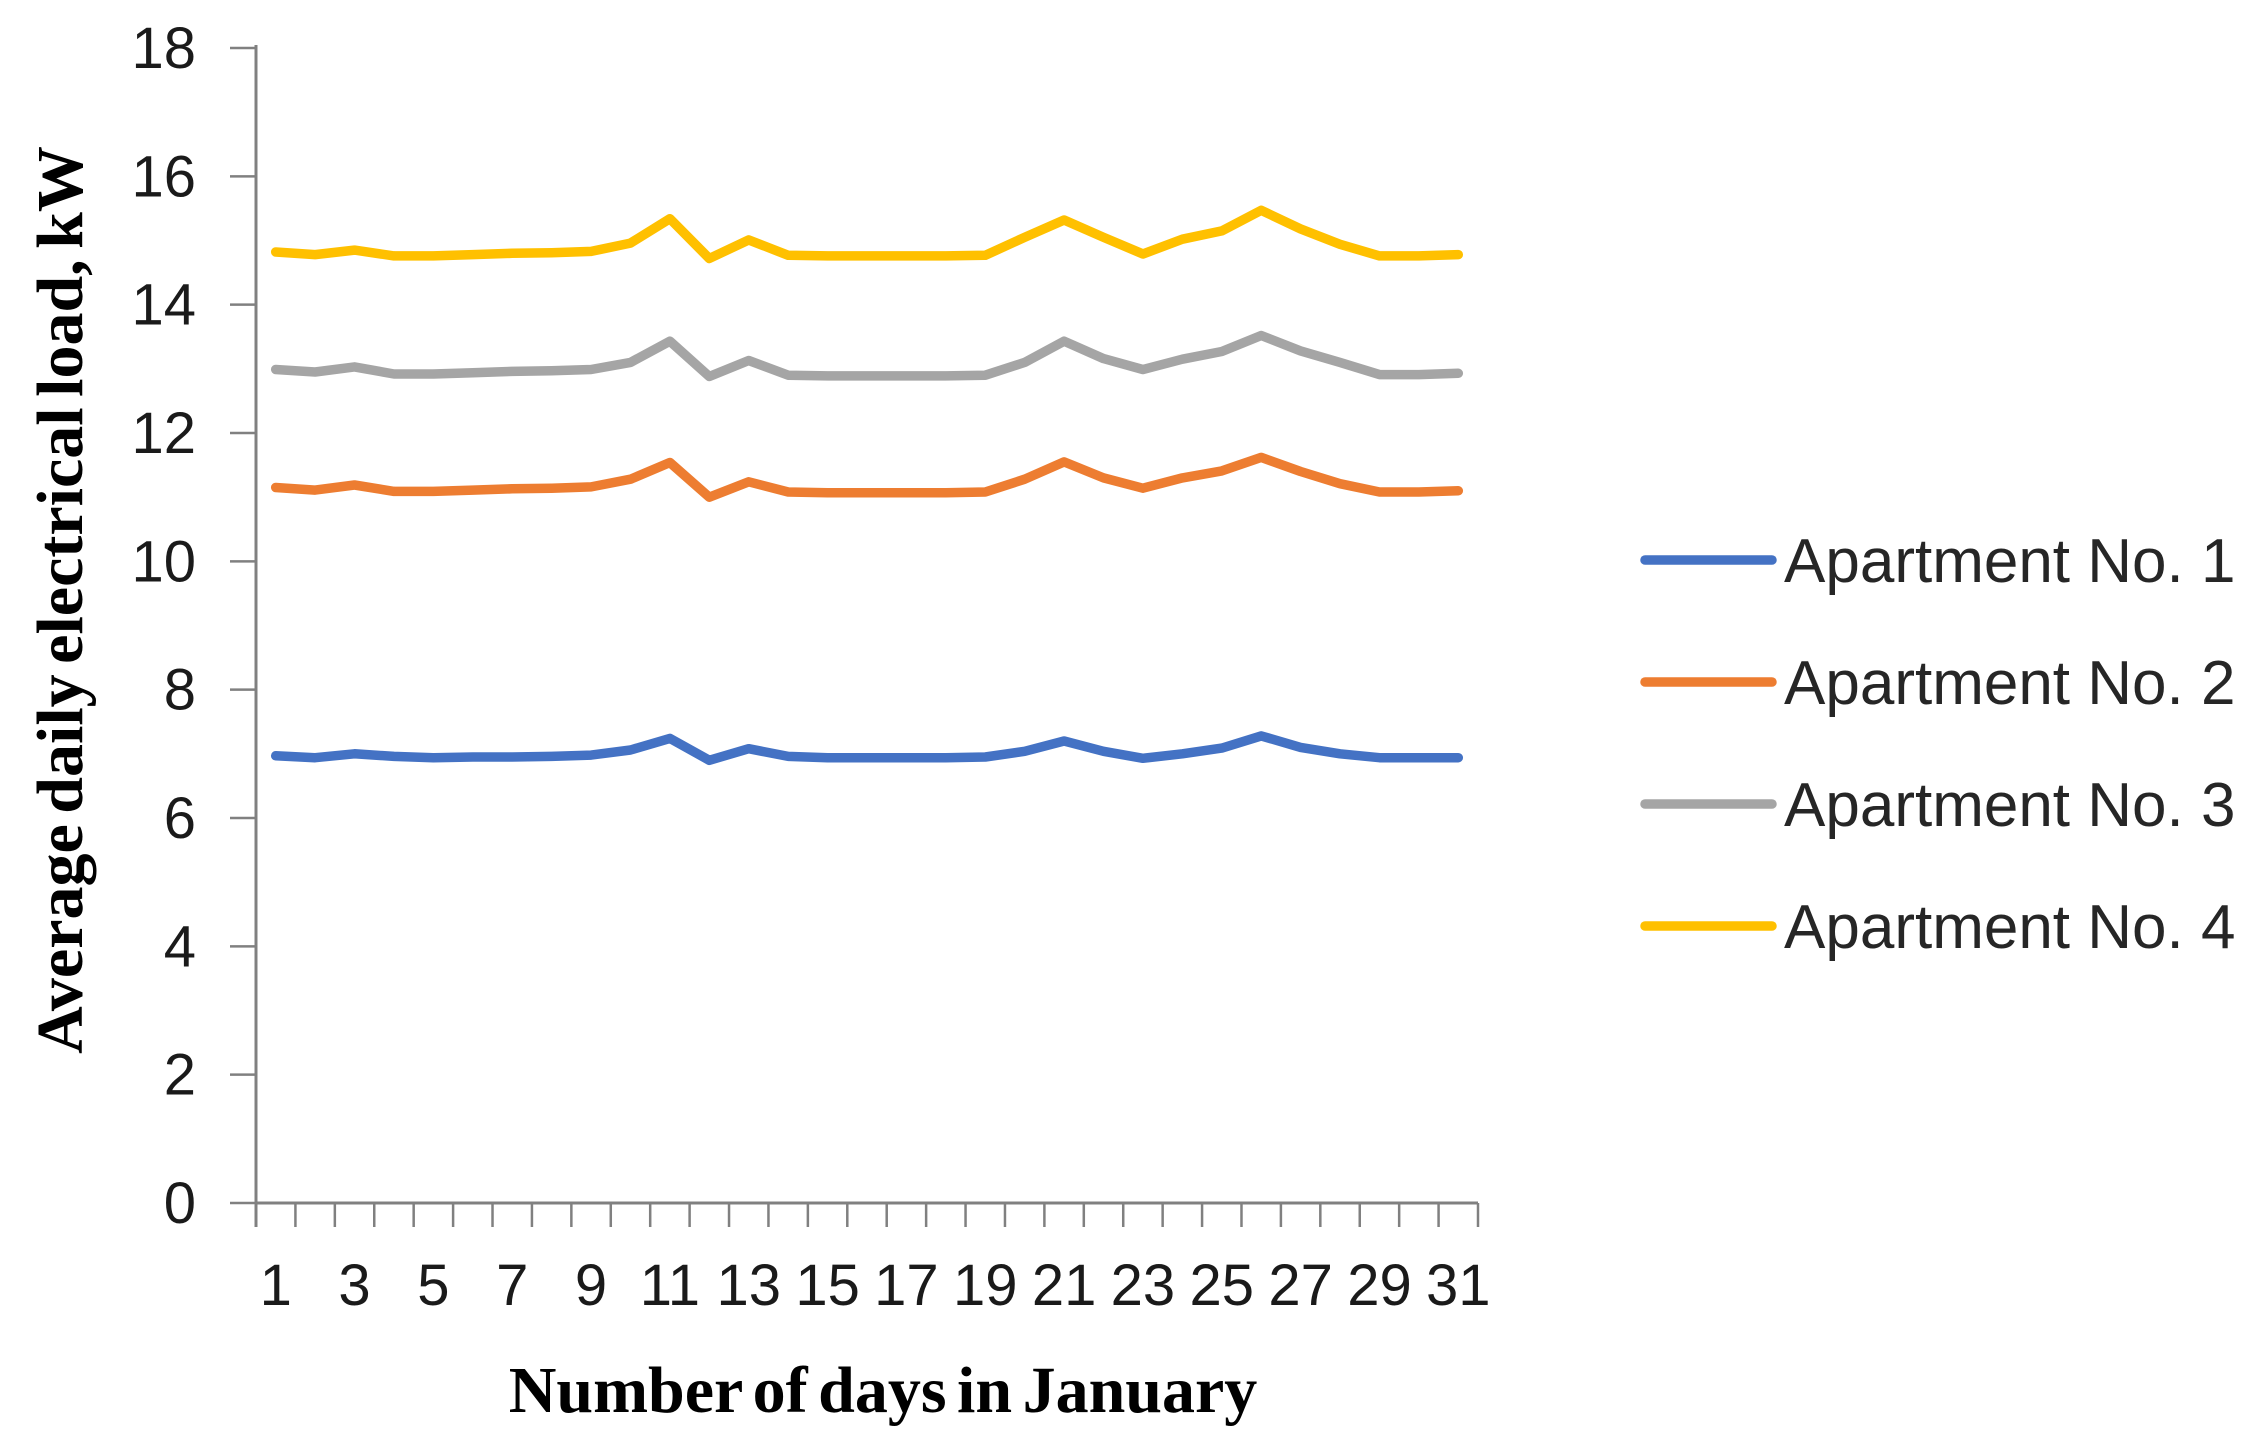  I want to click on x-tick-label: 3, so click(354, 1285).